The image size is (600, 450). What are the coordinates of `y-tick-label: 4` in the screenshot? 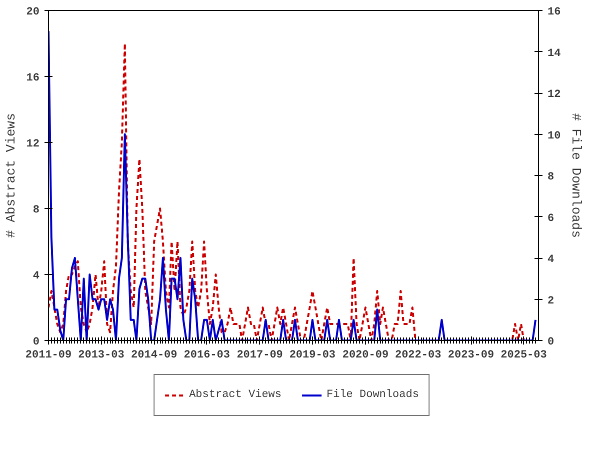 It's located at (36, 276).